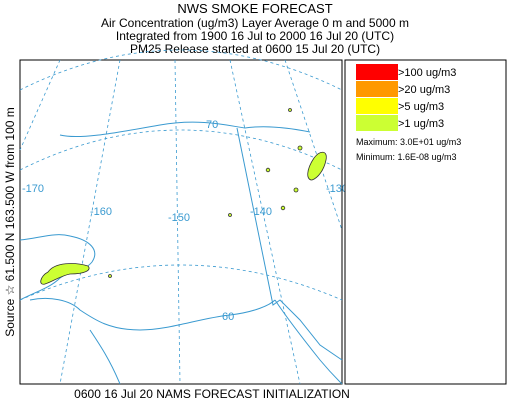 The image size is (509, 401). Describe the element at coordinates (408, 142) in the screenshot. I see `maximum: Maximum: 3.0E+01 ug/m3` at that location.